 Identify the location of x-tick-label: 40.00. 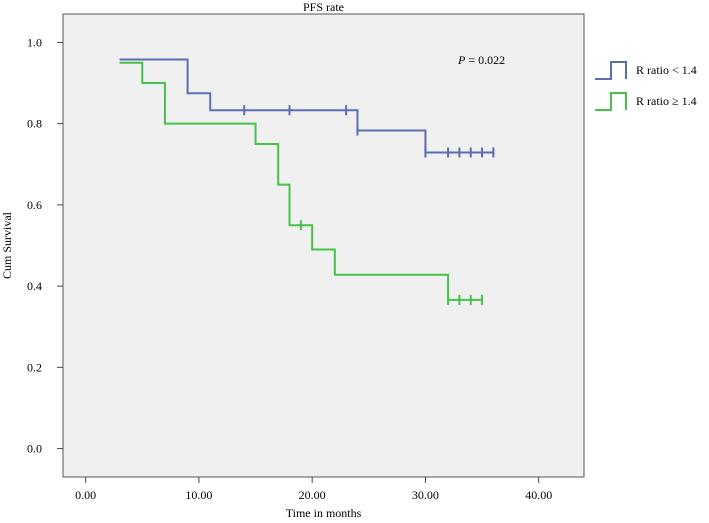
(538, 495).